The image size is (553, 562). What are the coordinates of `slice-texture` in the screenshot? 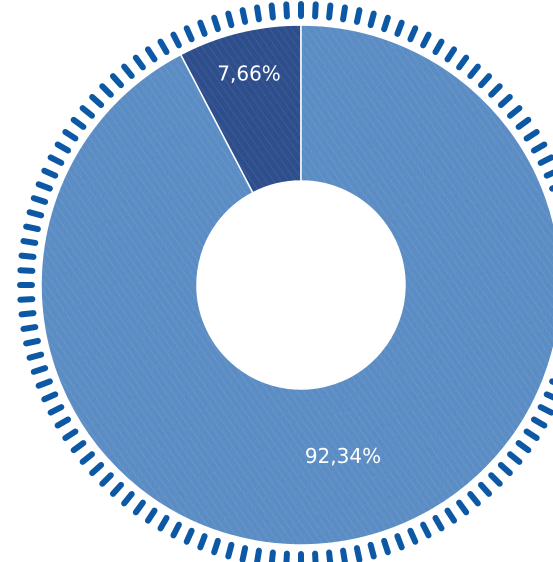 It's located at (240, 109).